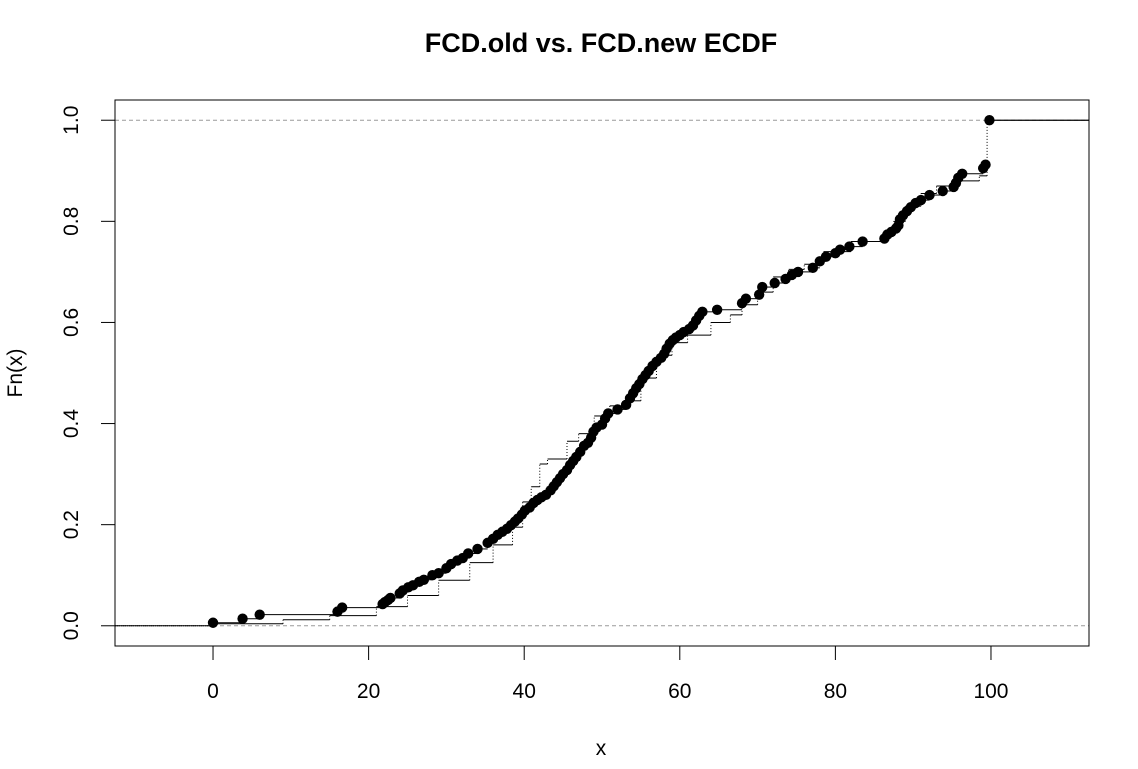  What do you see at coordinates (679, 691) in the screenshot?
I see `x-tick-label: 60` at bounding box center [679, 691].